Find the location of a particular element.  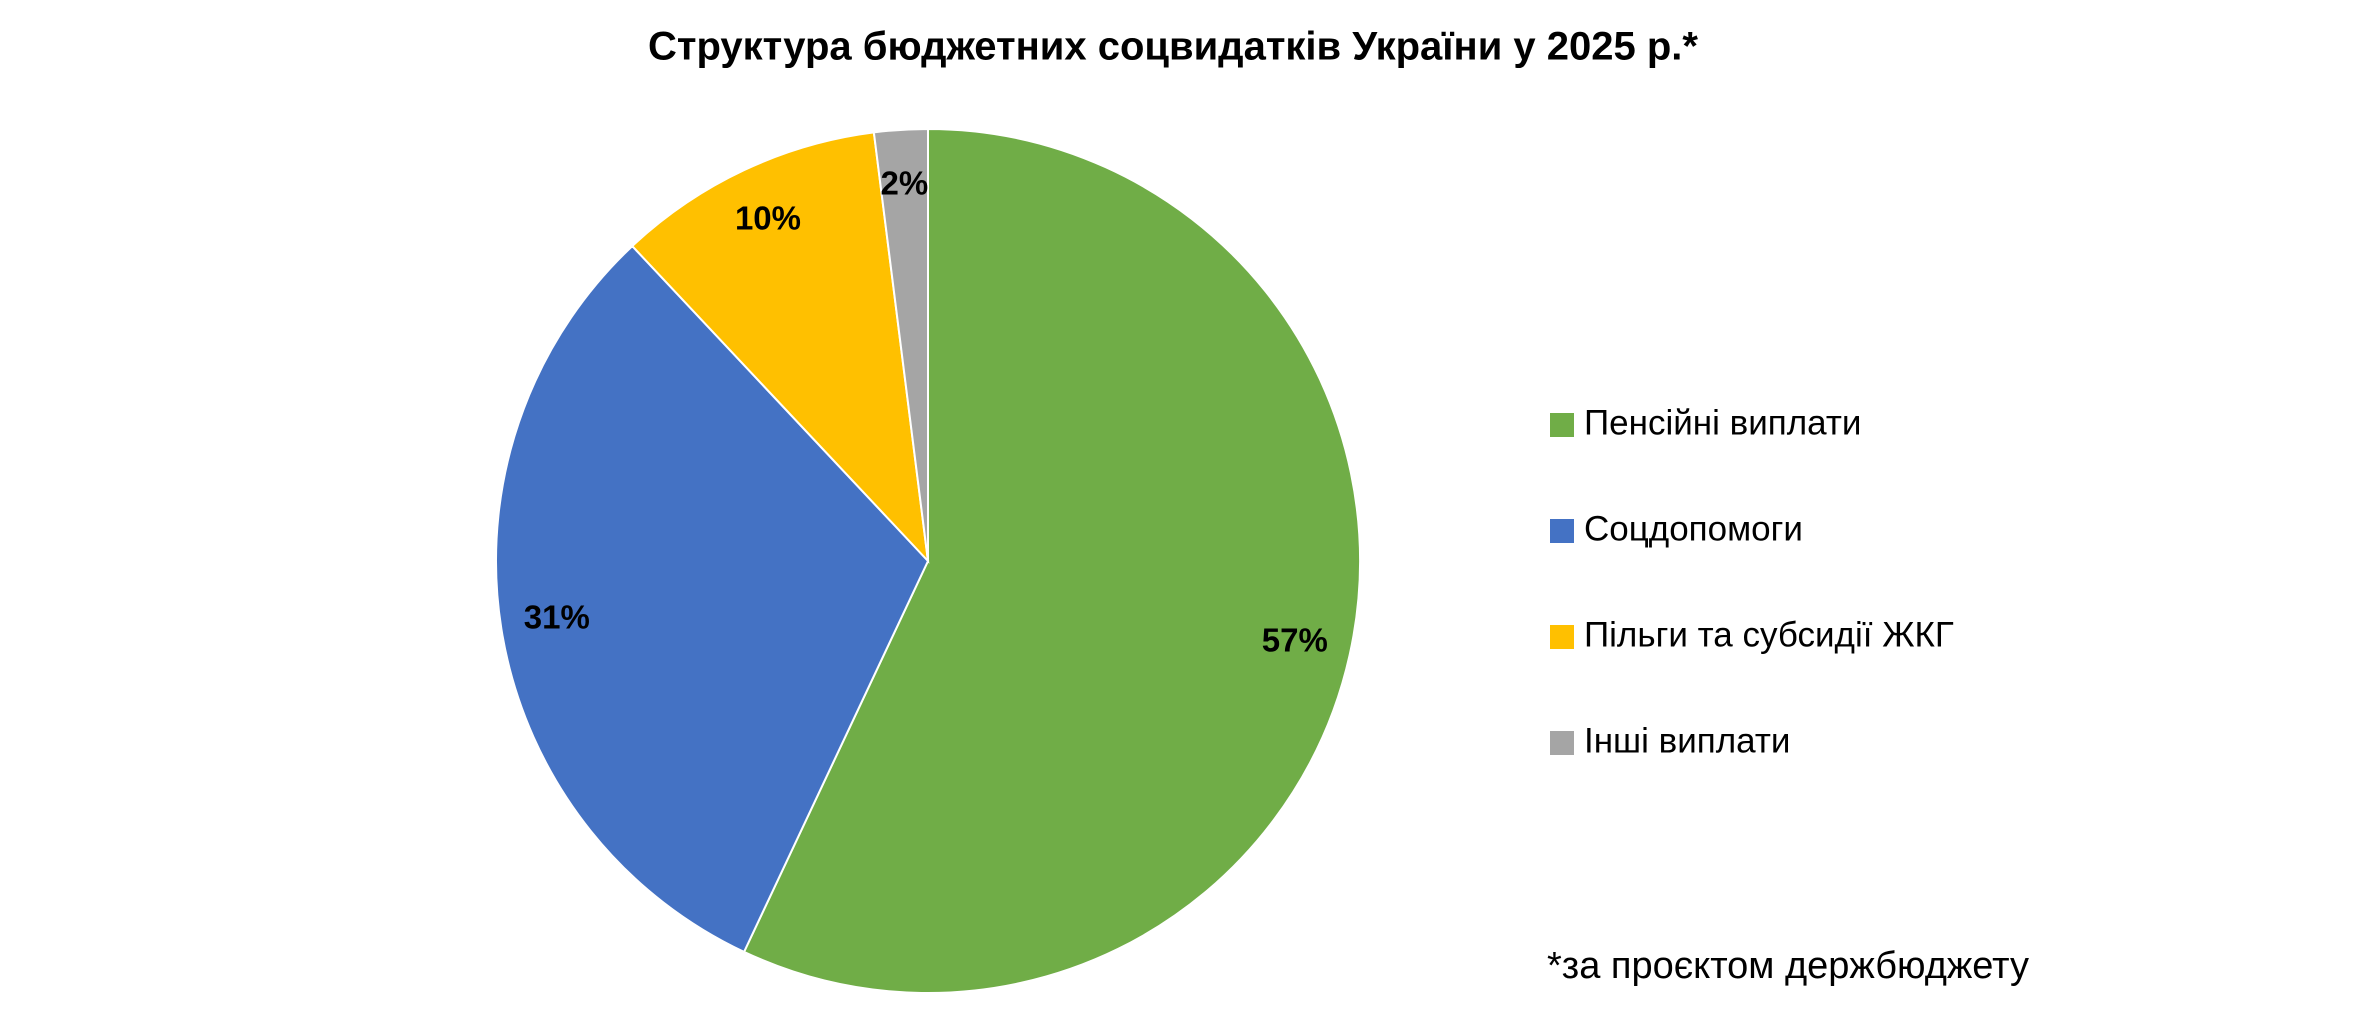

legend-label: Пенсійні виплати is located at coordinates (1722, 422).